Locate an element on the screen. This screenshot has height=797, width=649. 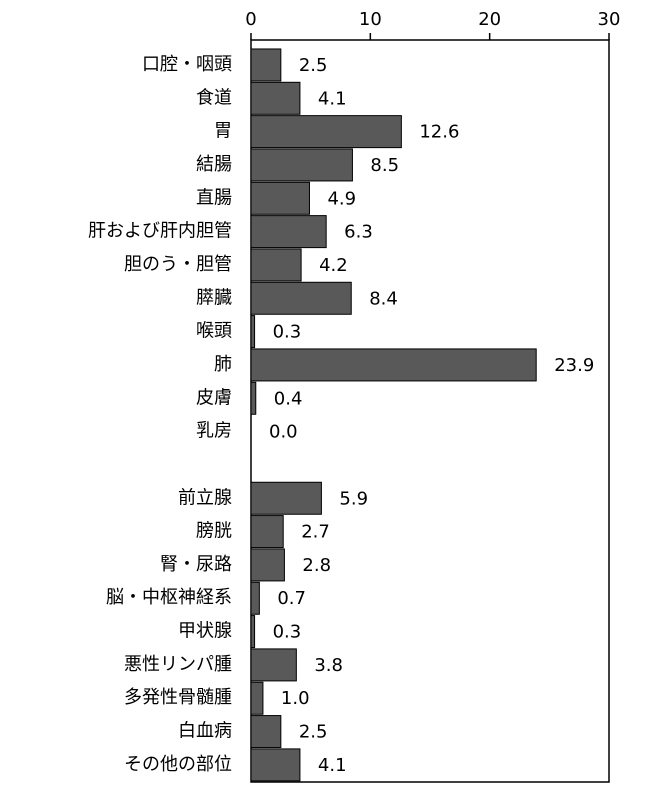
value-label: 0.4 is located at coordinates (288, 398).